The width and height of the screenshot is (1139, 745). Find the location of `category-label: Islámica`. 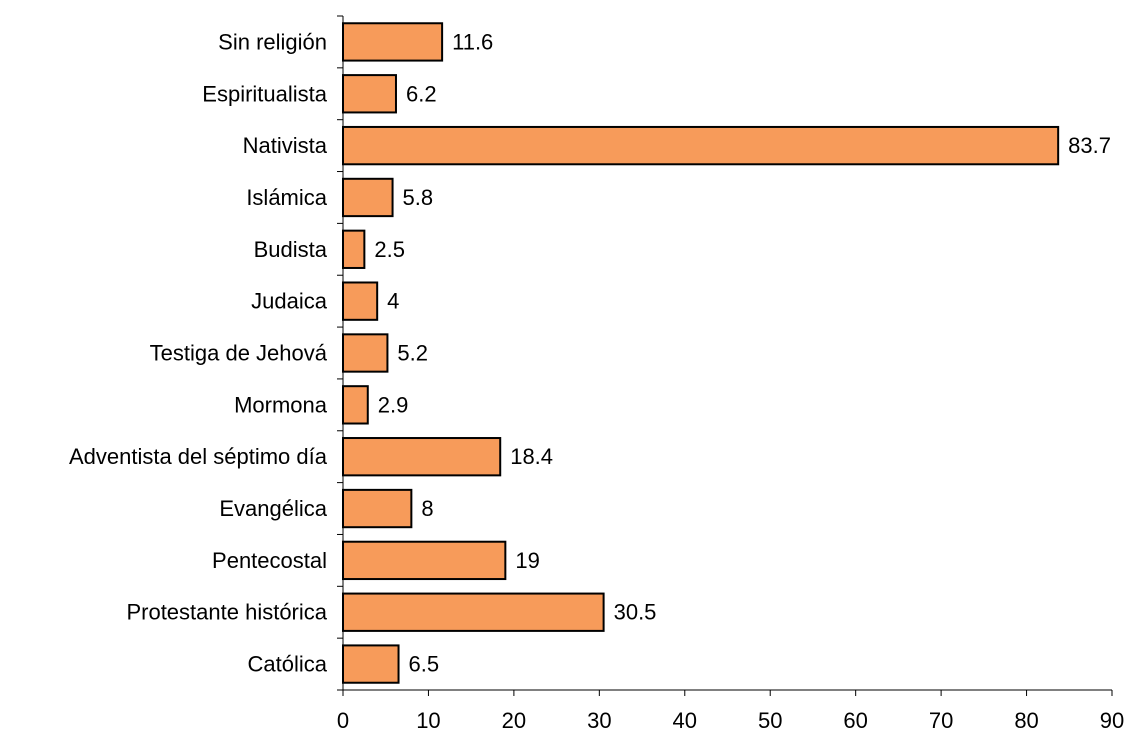

category-label: Islámica is located at coordinates (286, 197).